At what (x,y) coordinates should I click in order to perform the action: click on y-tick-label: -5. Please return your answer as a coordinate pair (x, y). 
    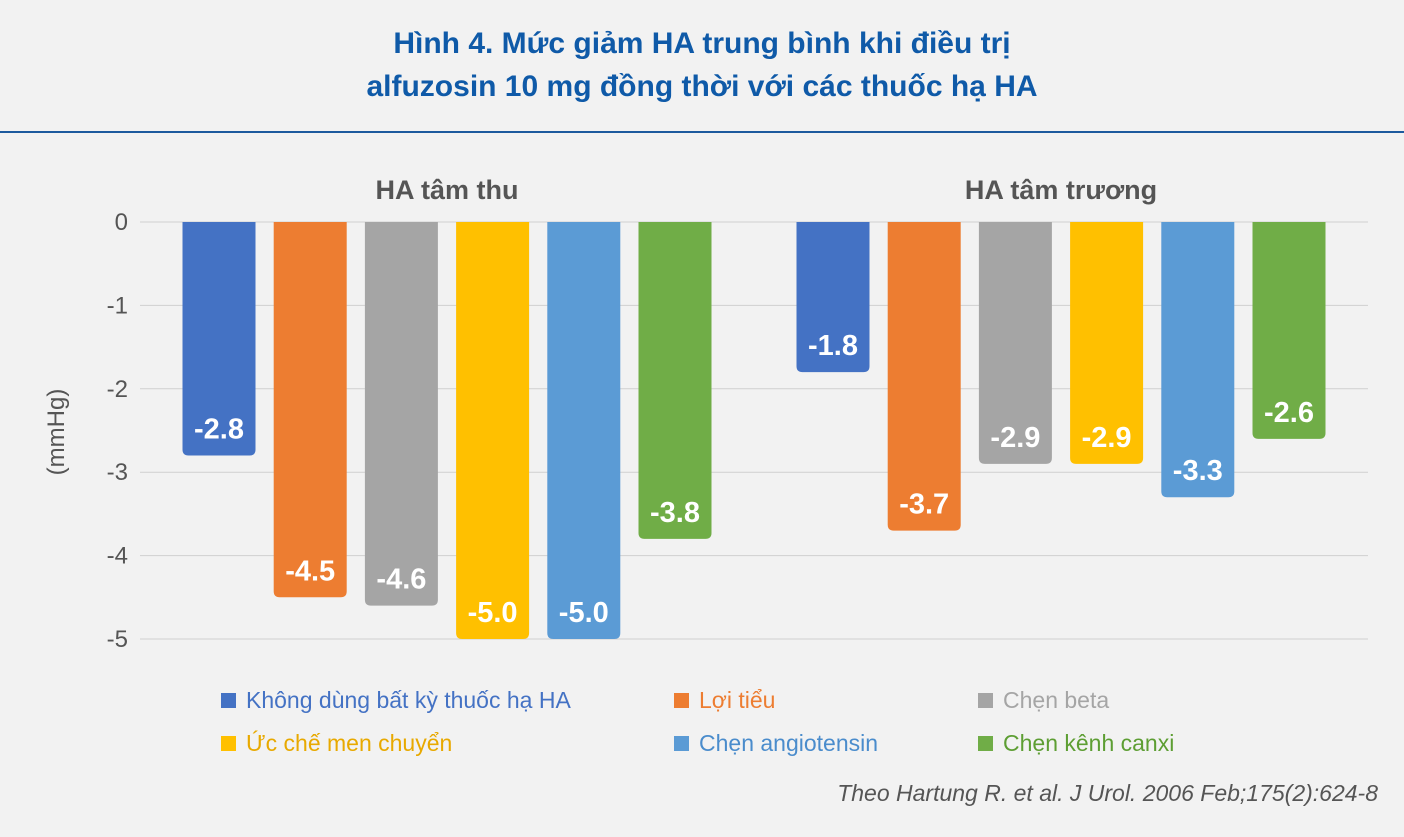
    Looking at the image, I should click on (117, 639).